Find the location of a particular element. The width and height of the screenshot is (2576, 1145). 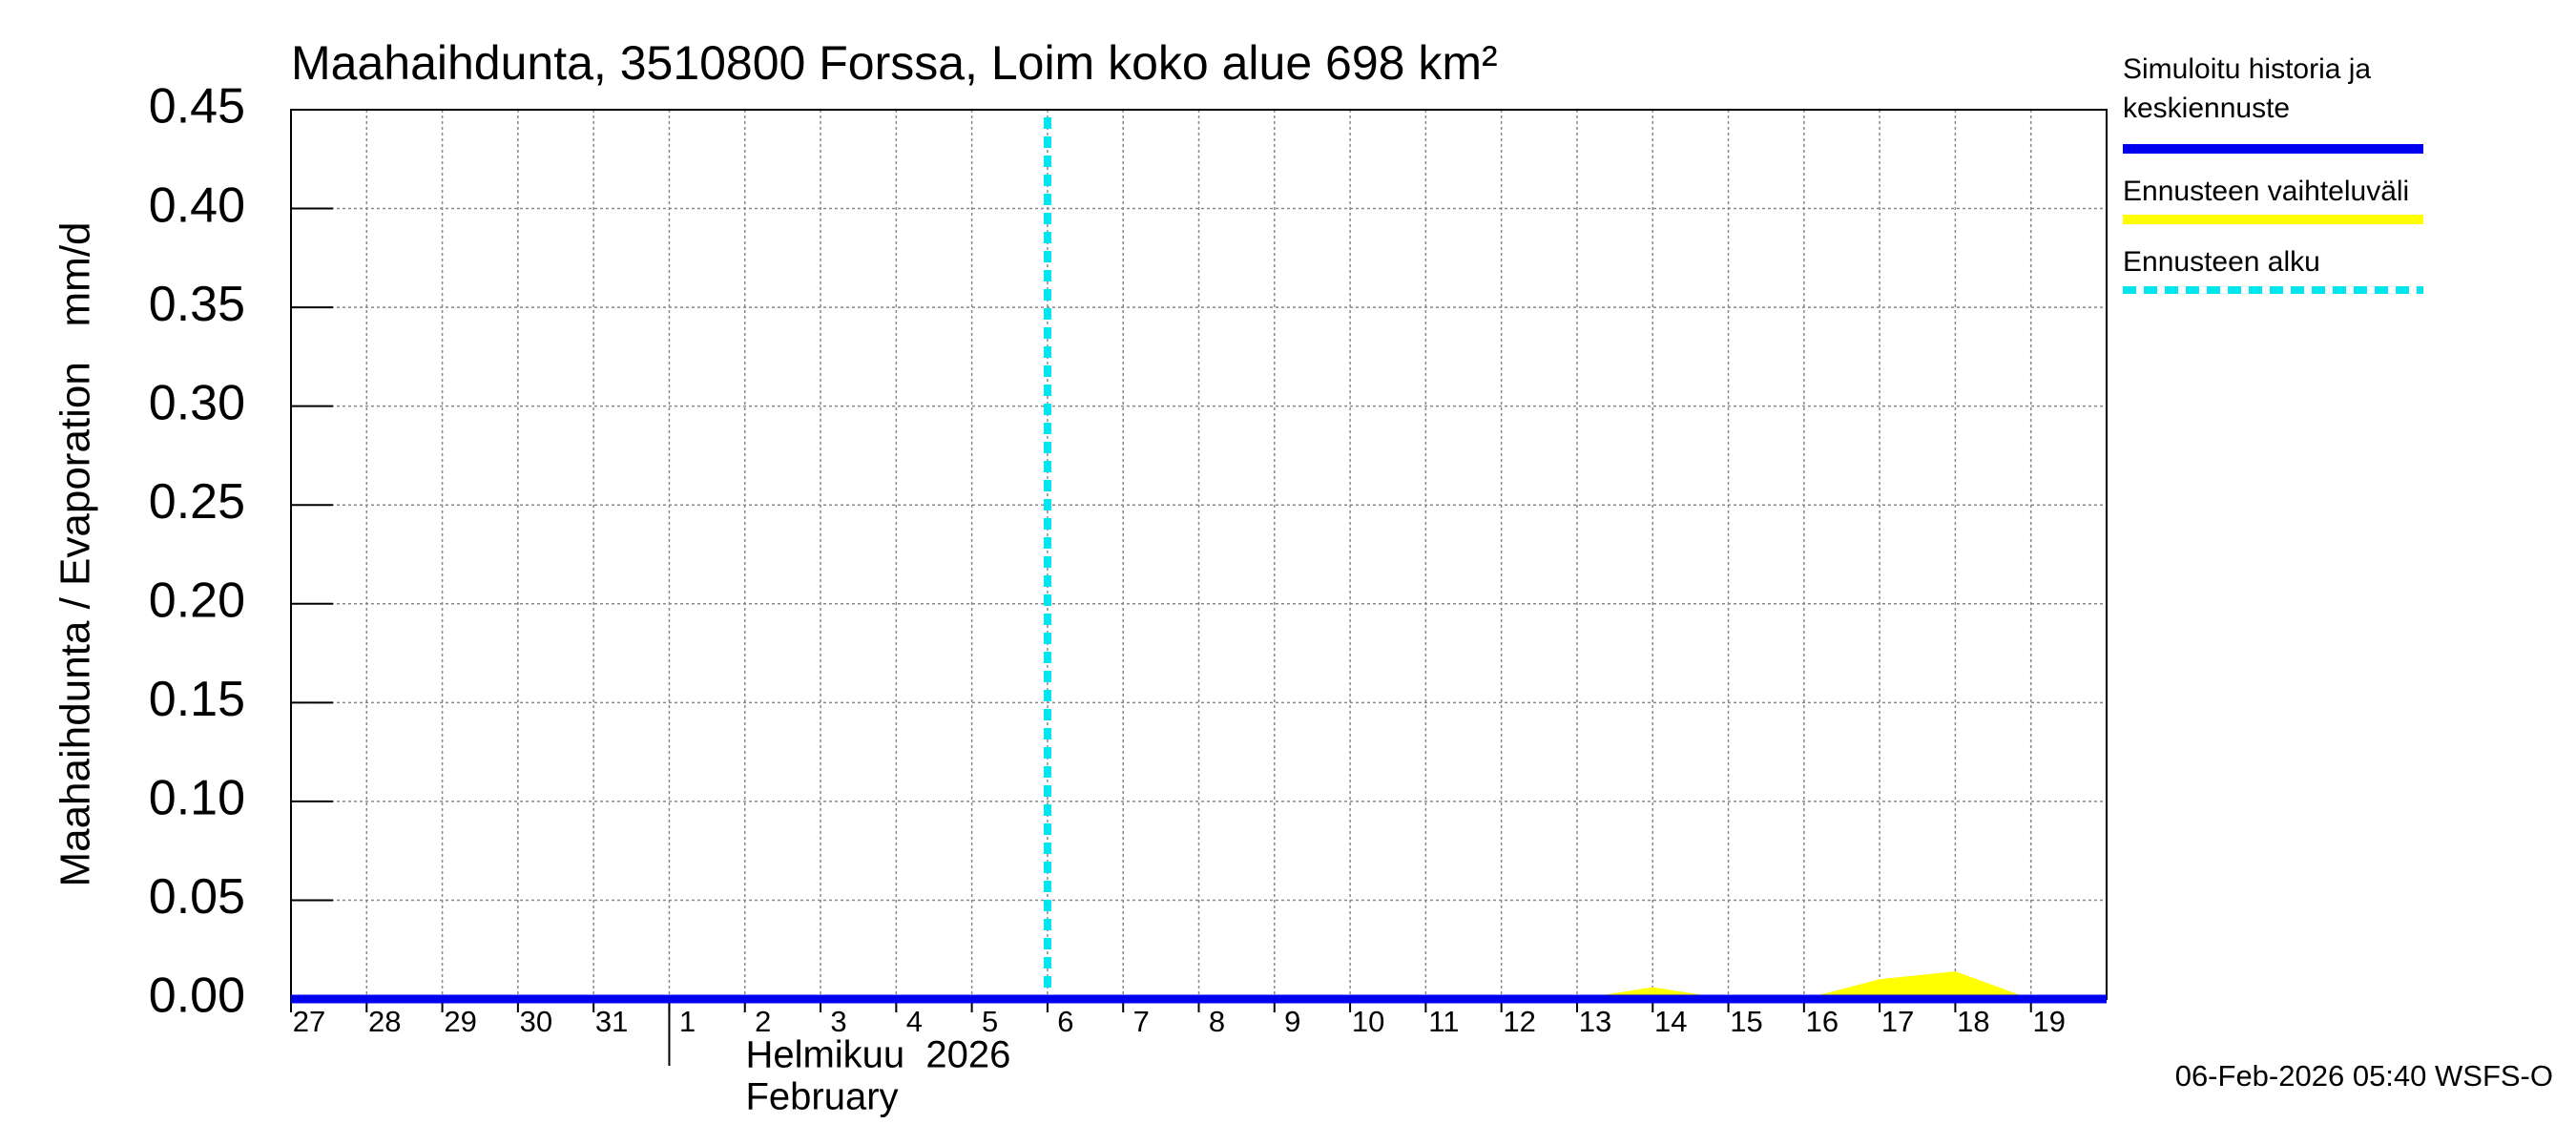

y-tick-label: 0.35 is located at coordinates (197, 304).